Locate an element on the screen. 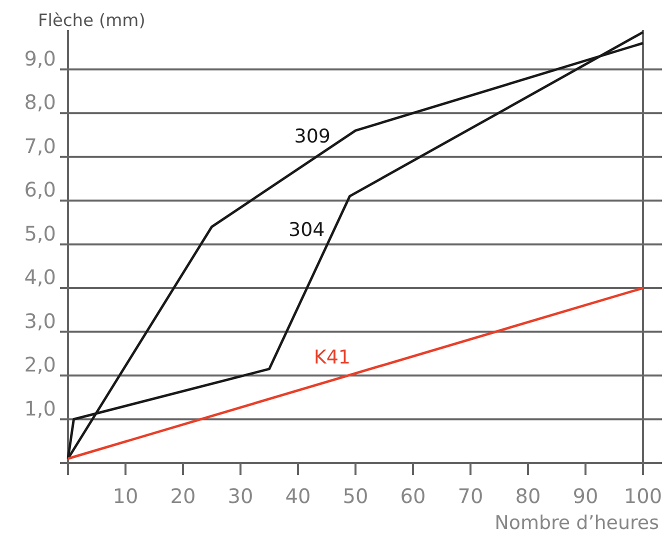 Image resolution: width=670 pixels, height=544 pixels. x-tick-label: 80 is located at coordinates (528, 496).